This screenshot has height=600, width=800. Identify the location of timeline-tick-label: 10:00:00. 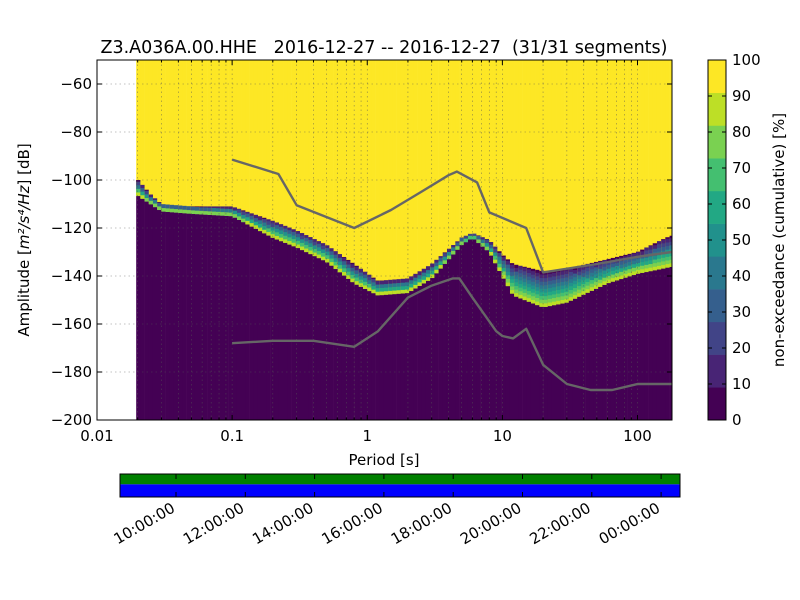
(144, 523).